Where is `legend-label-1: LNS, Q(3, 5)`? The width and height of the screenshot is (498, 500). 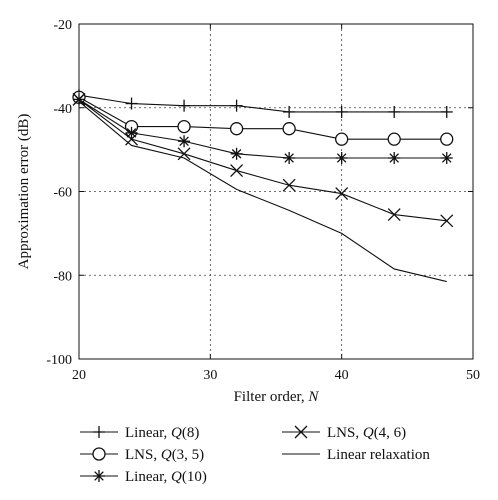
legend-label-1: LNS, Q(3, 5) is located at coordinates (164, 455).